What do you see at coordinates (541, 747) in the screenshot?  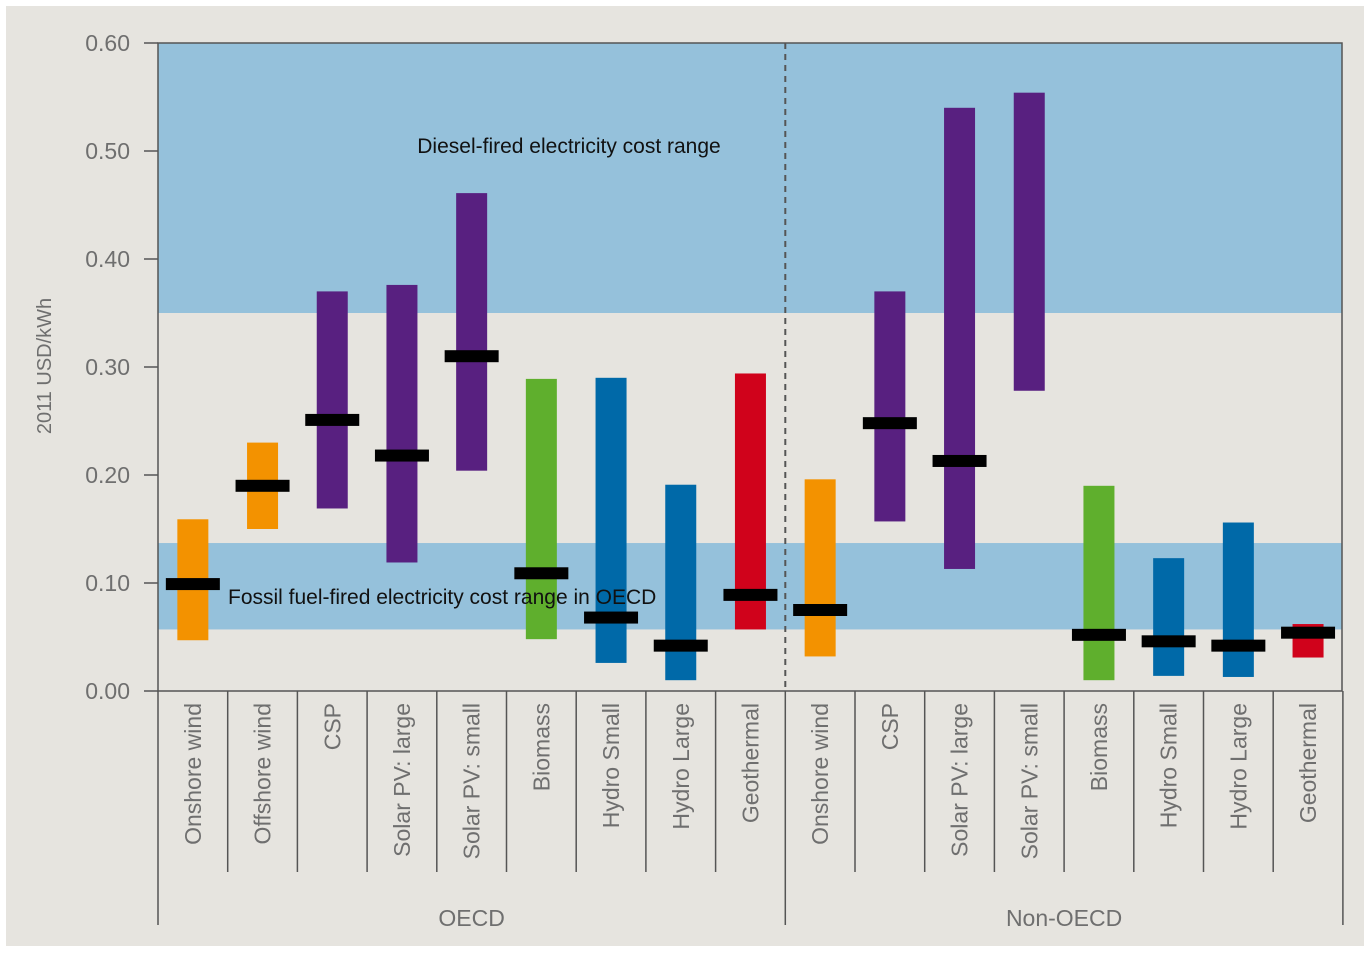 I see `category-label-5: Biomass` at bounding box center [541, 747].